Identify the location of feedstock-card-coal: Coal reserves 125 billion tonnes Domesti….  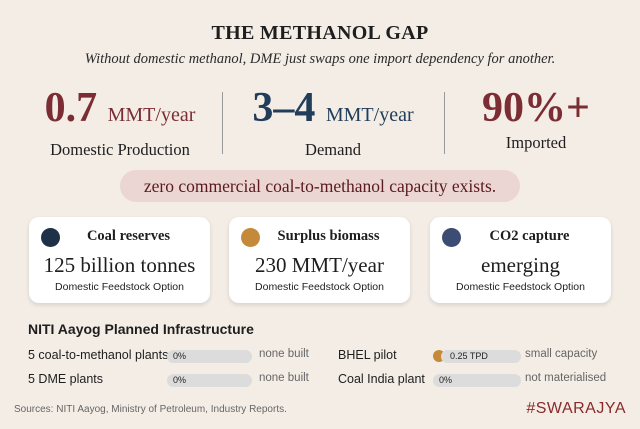
(119, 260).